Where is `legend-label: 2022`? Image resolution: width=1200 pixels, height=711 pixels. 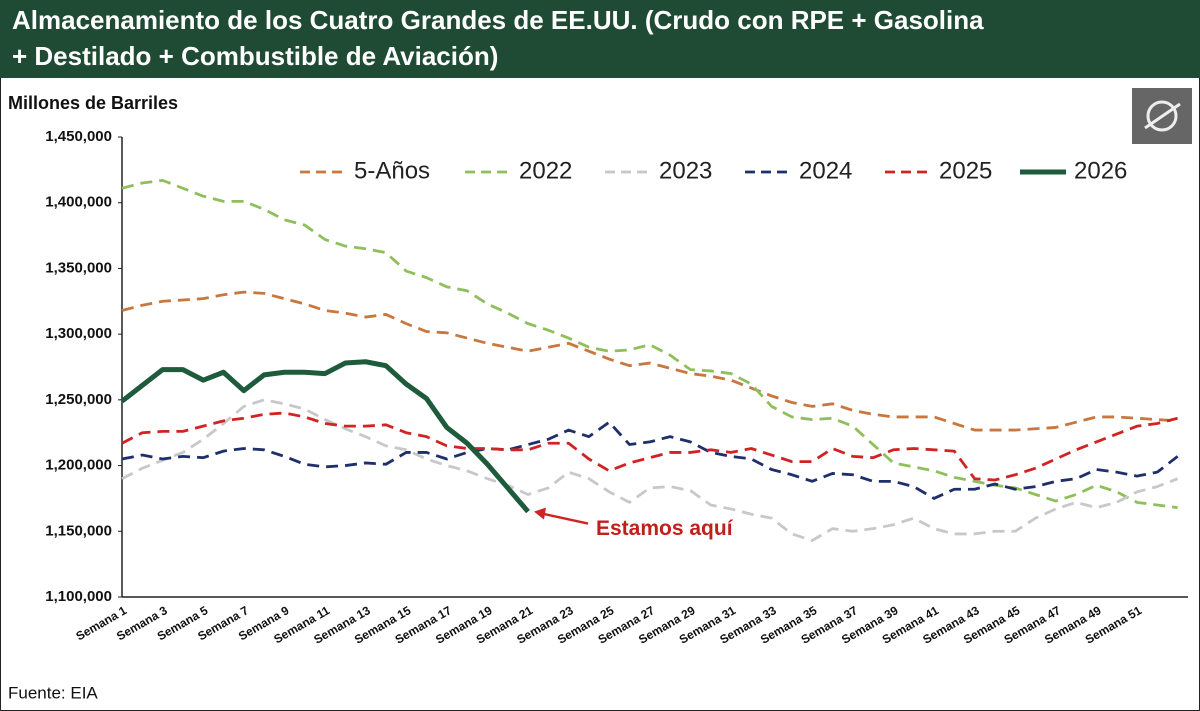
legend-label: 2022 is located at coordinates (545, 170).